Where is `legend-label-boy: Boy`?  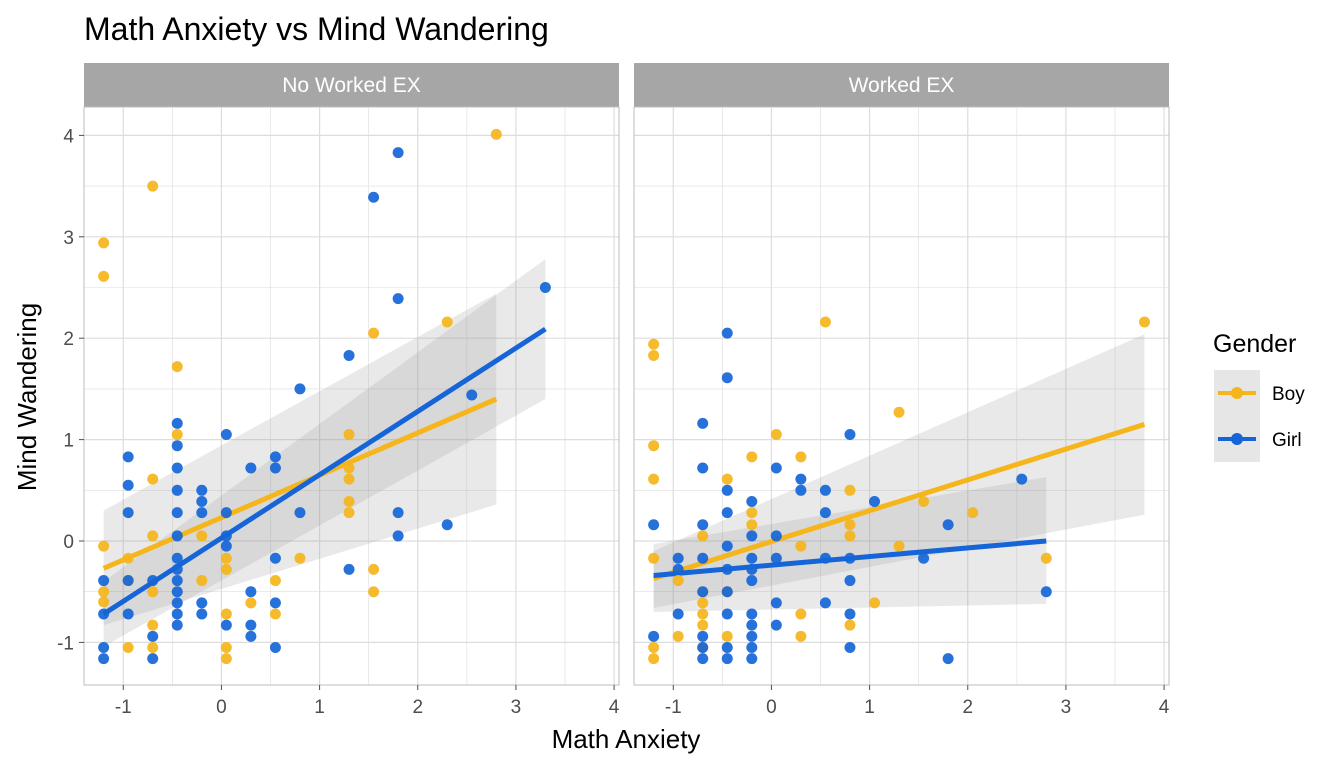
legend-label-boy: Boy is located at coordinates (1288, 394).